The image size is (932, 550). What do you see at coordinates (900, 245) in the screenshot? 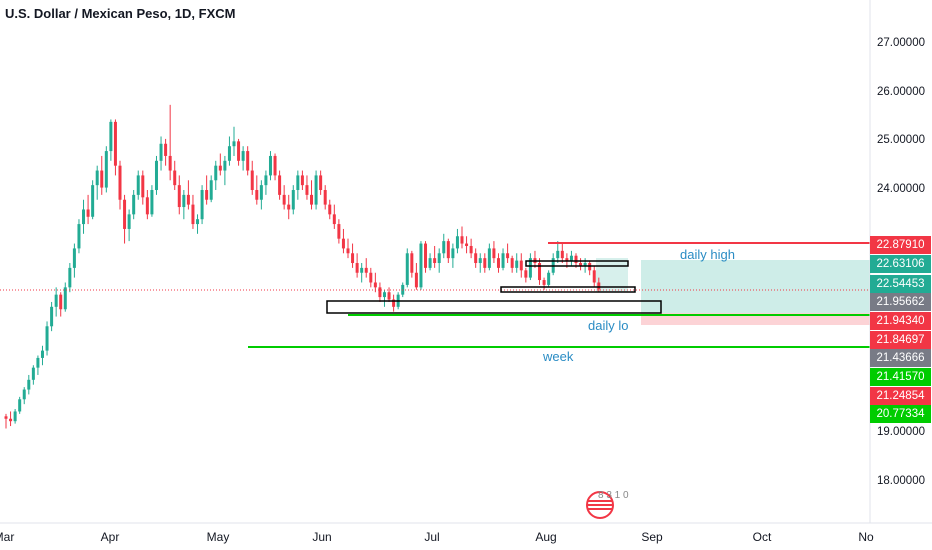
I see `price-badge: 22.87910` at bounding box center [900, 245].